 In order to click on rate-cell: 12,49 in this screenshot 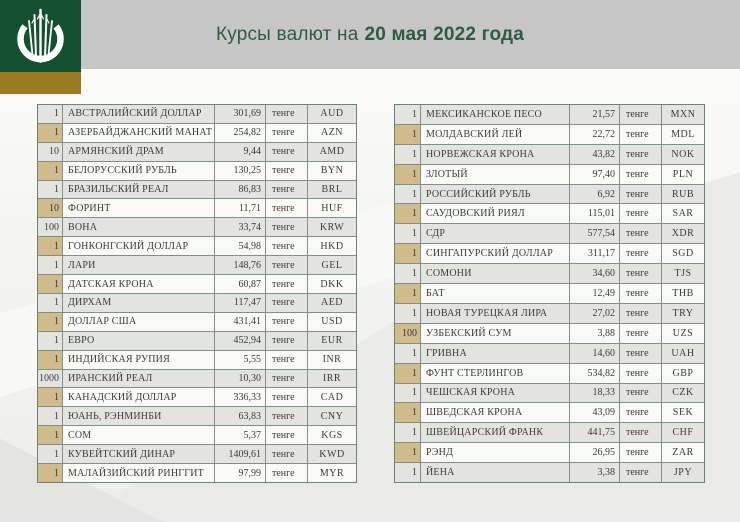, I will do `click(594, 293)`.